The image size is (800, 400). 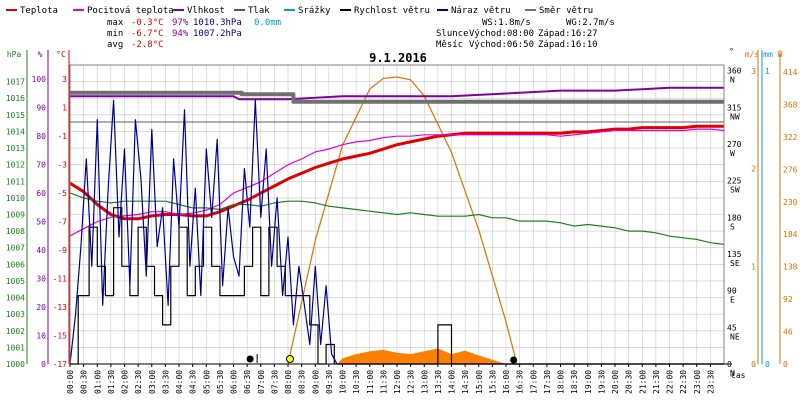 I want to click on x-tick-label: 02:30, so click(x=138, y=382).